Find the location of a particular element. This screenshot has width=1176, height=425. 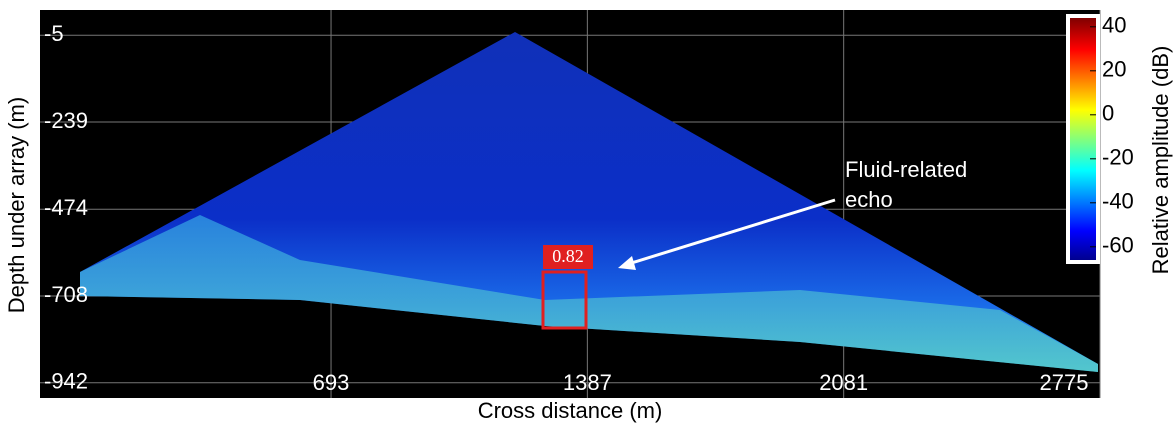

y-tick-label: -239 is located at coordinates (66, 120).